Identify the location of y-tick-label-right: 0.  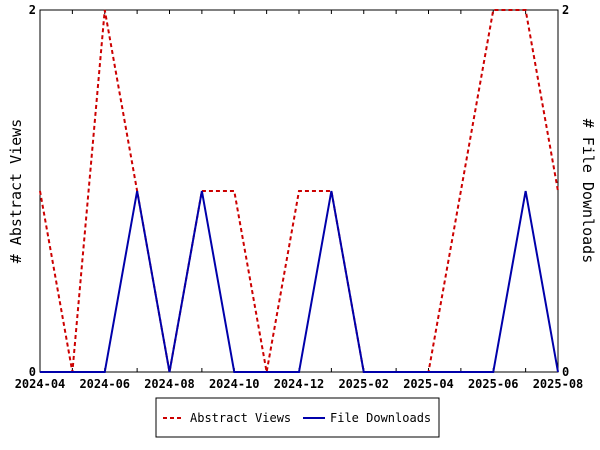
(565, 372).